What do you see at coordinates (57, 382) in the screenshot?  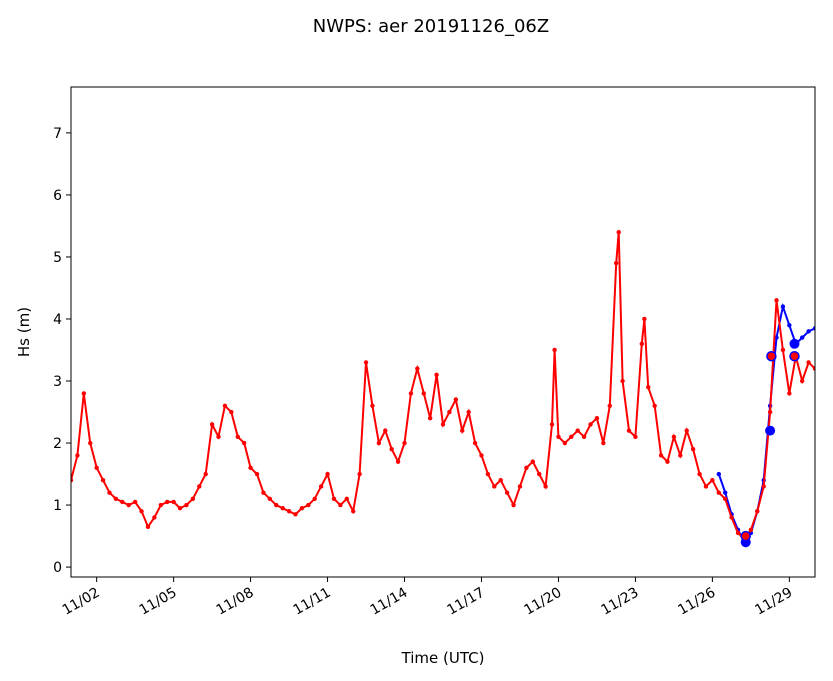 I see `y-tick-label: 3` at bounding box center [57, 382].